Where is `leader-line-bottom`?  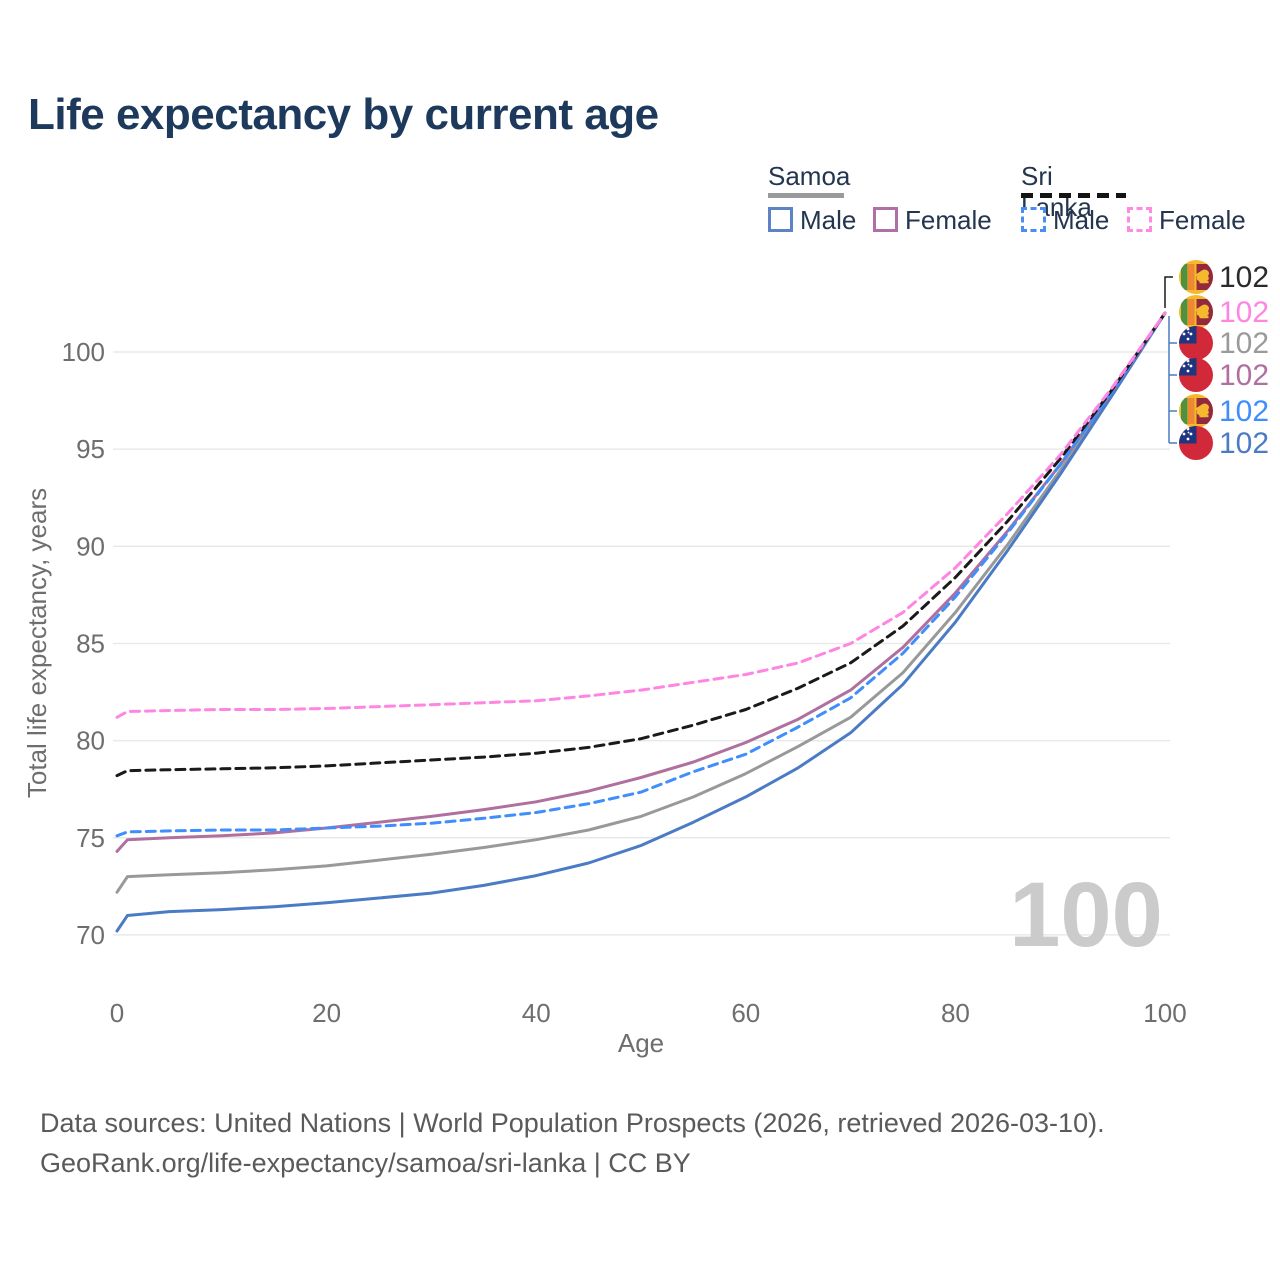 leader-line-bottom is located at coordinates (1172, 380).